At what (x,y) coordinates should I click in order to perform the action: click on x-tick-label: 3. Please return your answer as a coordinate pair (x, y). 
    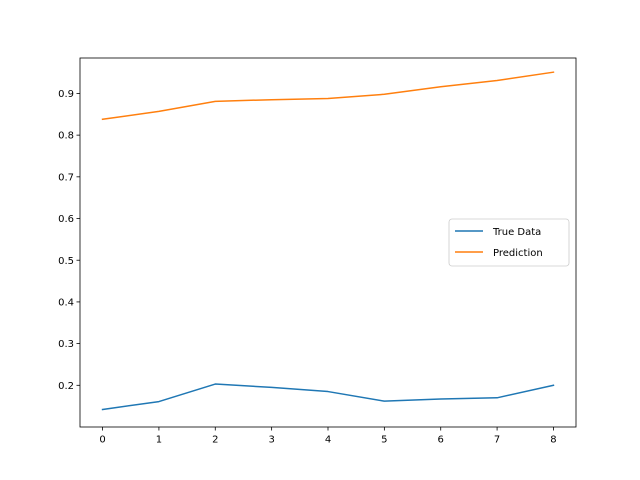
    Looking at the image, I should click on (271, 440).